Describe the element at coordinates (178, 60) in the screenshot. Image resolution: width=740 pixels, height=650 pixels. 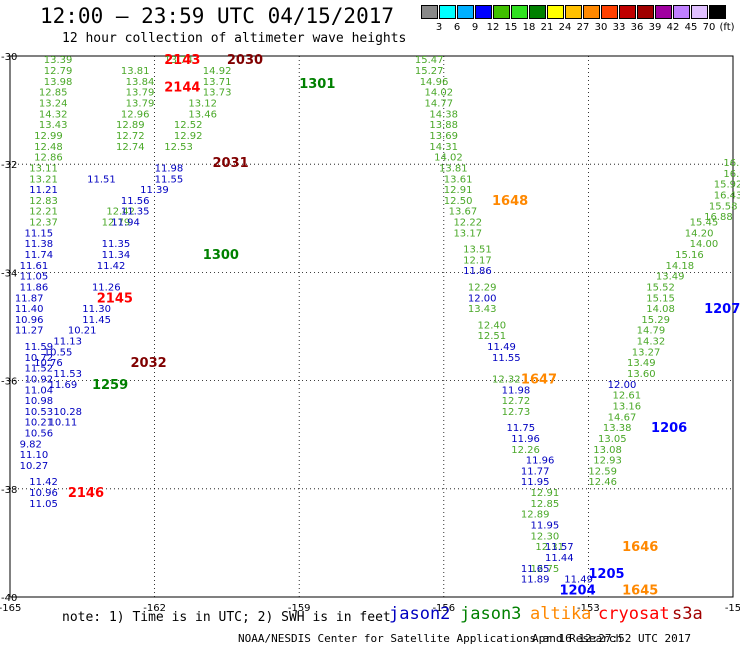
I see `swh-data-label: 13.74` at that location.